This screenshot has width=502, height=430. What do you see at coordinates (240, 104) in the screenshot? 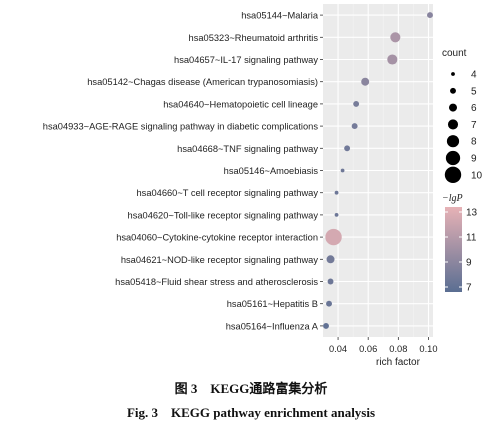
I see `y-tick-label: hsa04640~Hematopoietic cell lineage` at bounding box center [240, 104].